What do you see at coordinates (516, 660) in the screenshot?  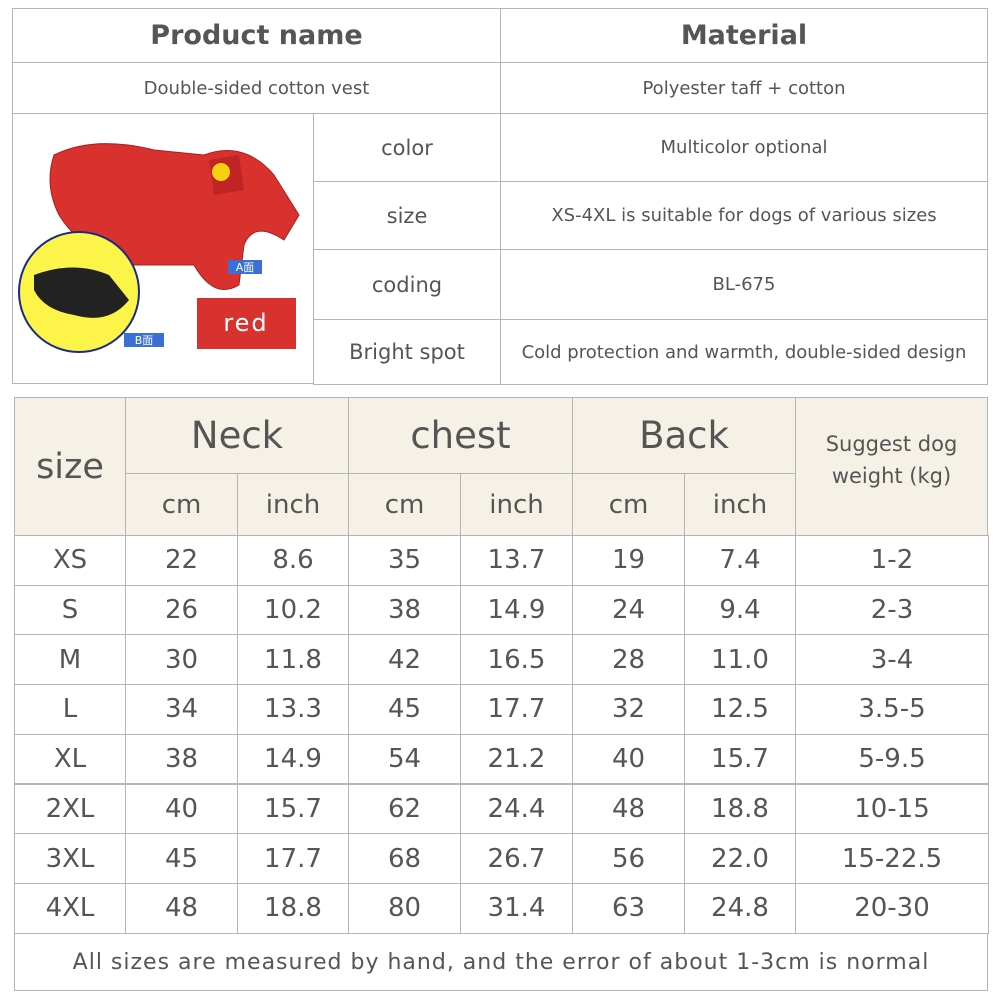 I see `value-cell: 16.5` at bounding box center [516, 660].